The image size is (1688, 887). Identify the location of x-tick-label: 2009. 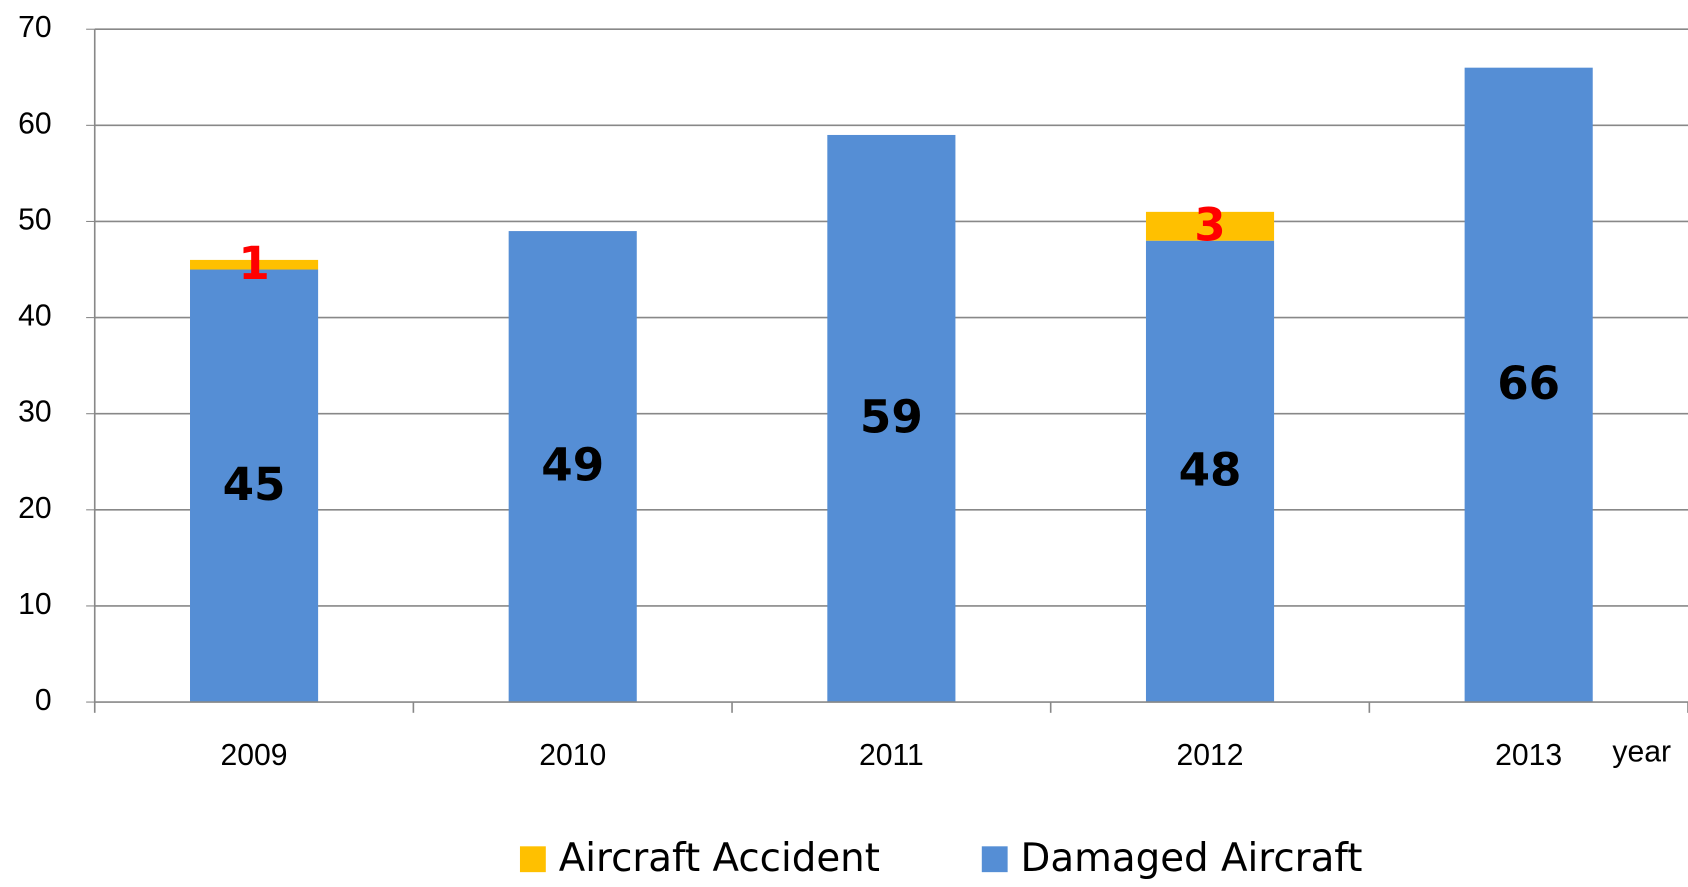
(254, 755).